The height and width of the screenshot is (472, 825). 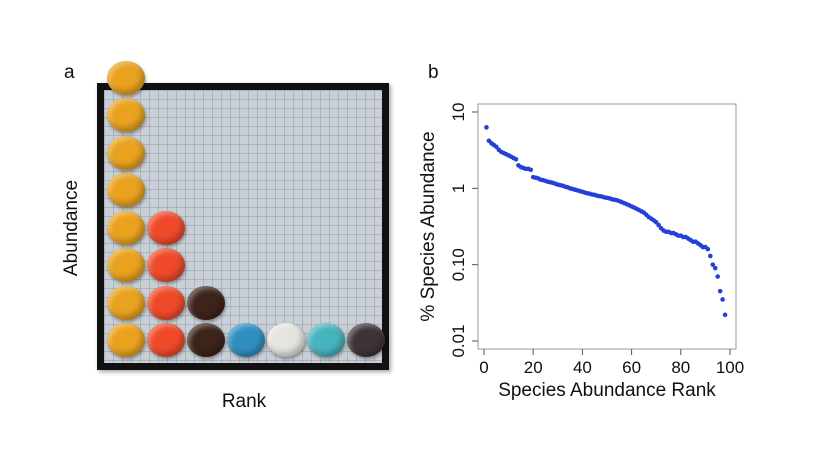 What do you see at coordinates (611, 363) in the screenshot?
I see `x-axis: 0 20 40 60 80 100` at bounding box center [611, 363].